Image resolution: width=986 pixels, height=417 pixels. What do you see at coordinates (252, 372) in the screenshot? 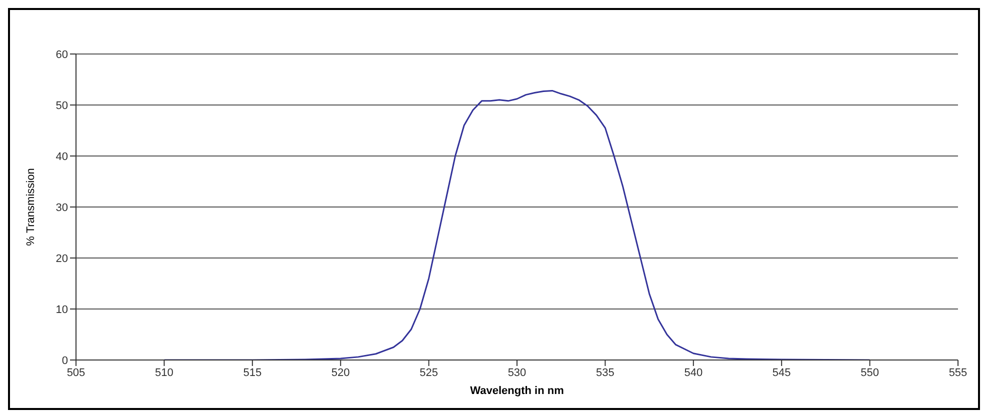
I see `x-tick-label: 515` at bounding box center [252, 372].